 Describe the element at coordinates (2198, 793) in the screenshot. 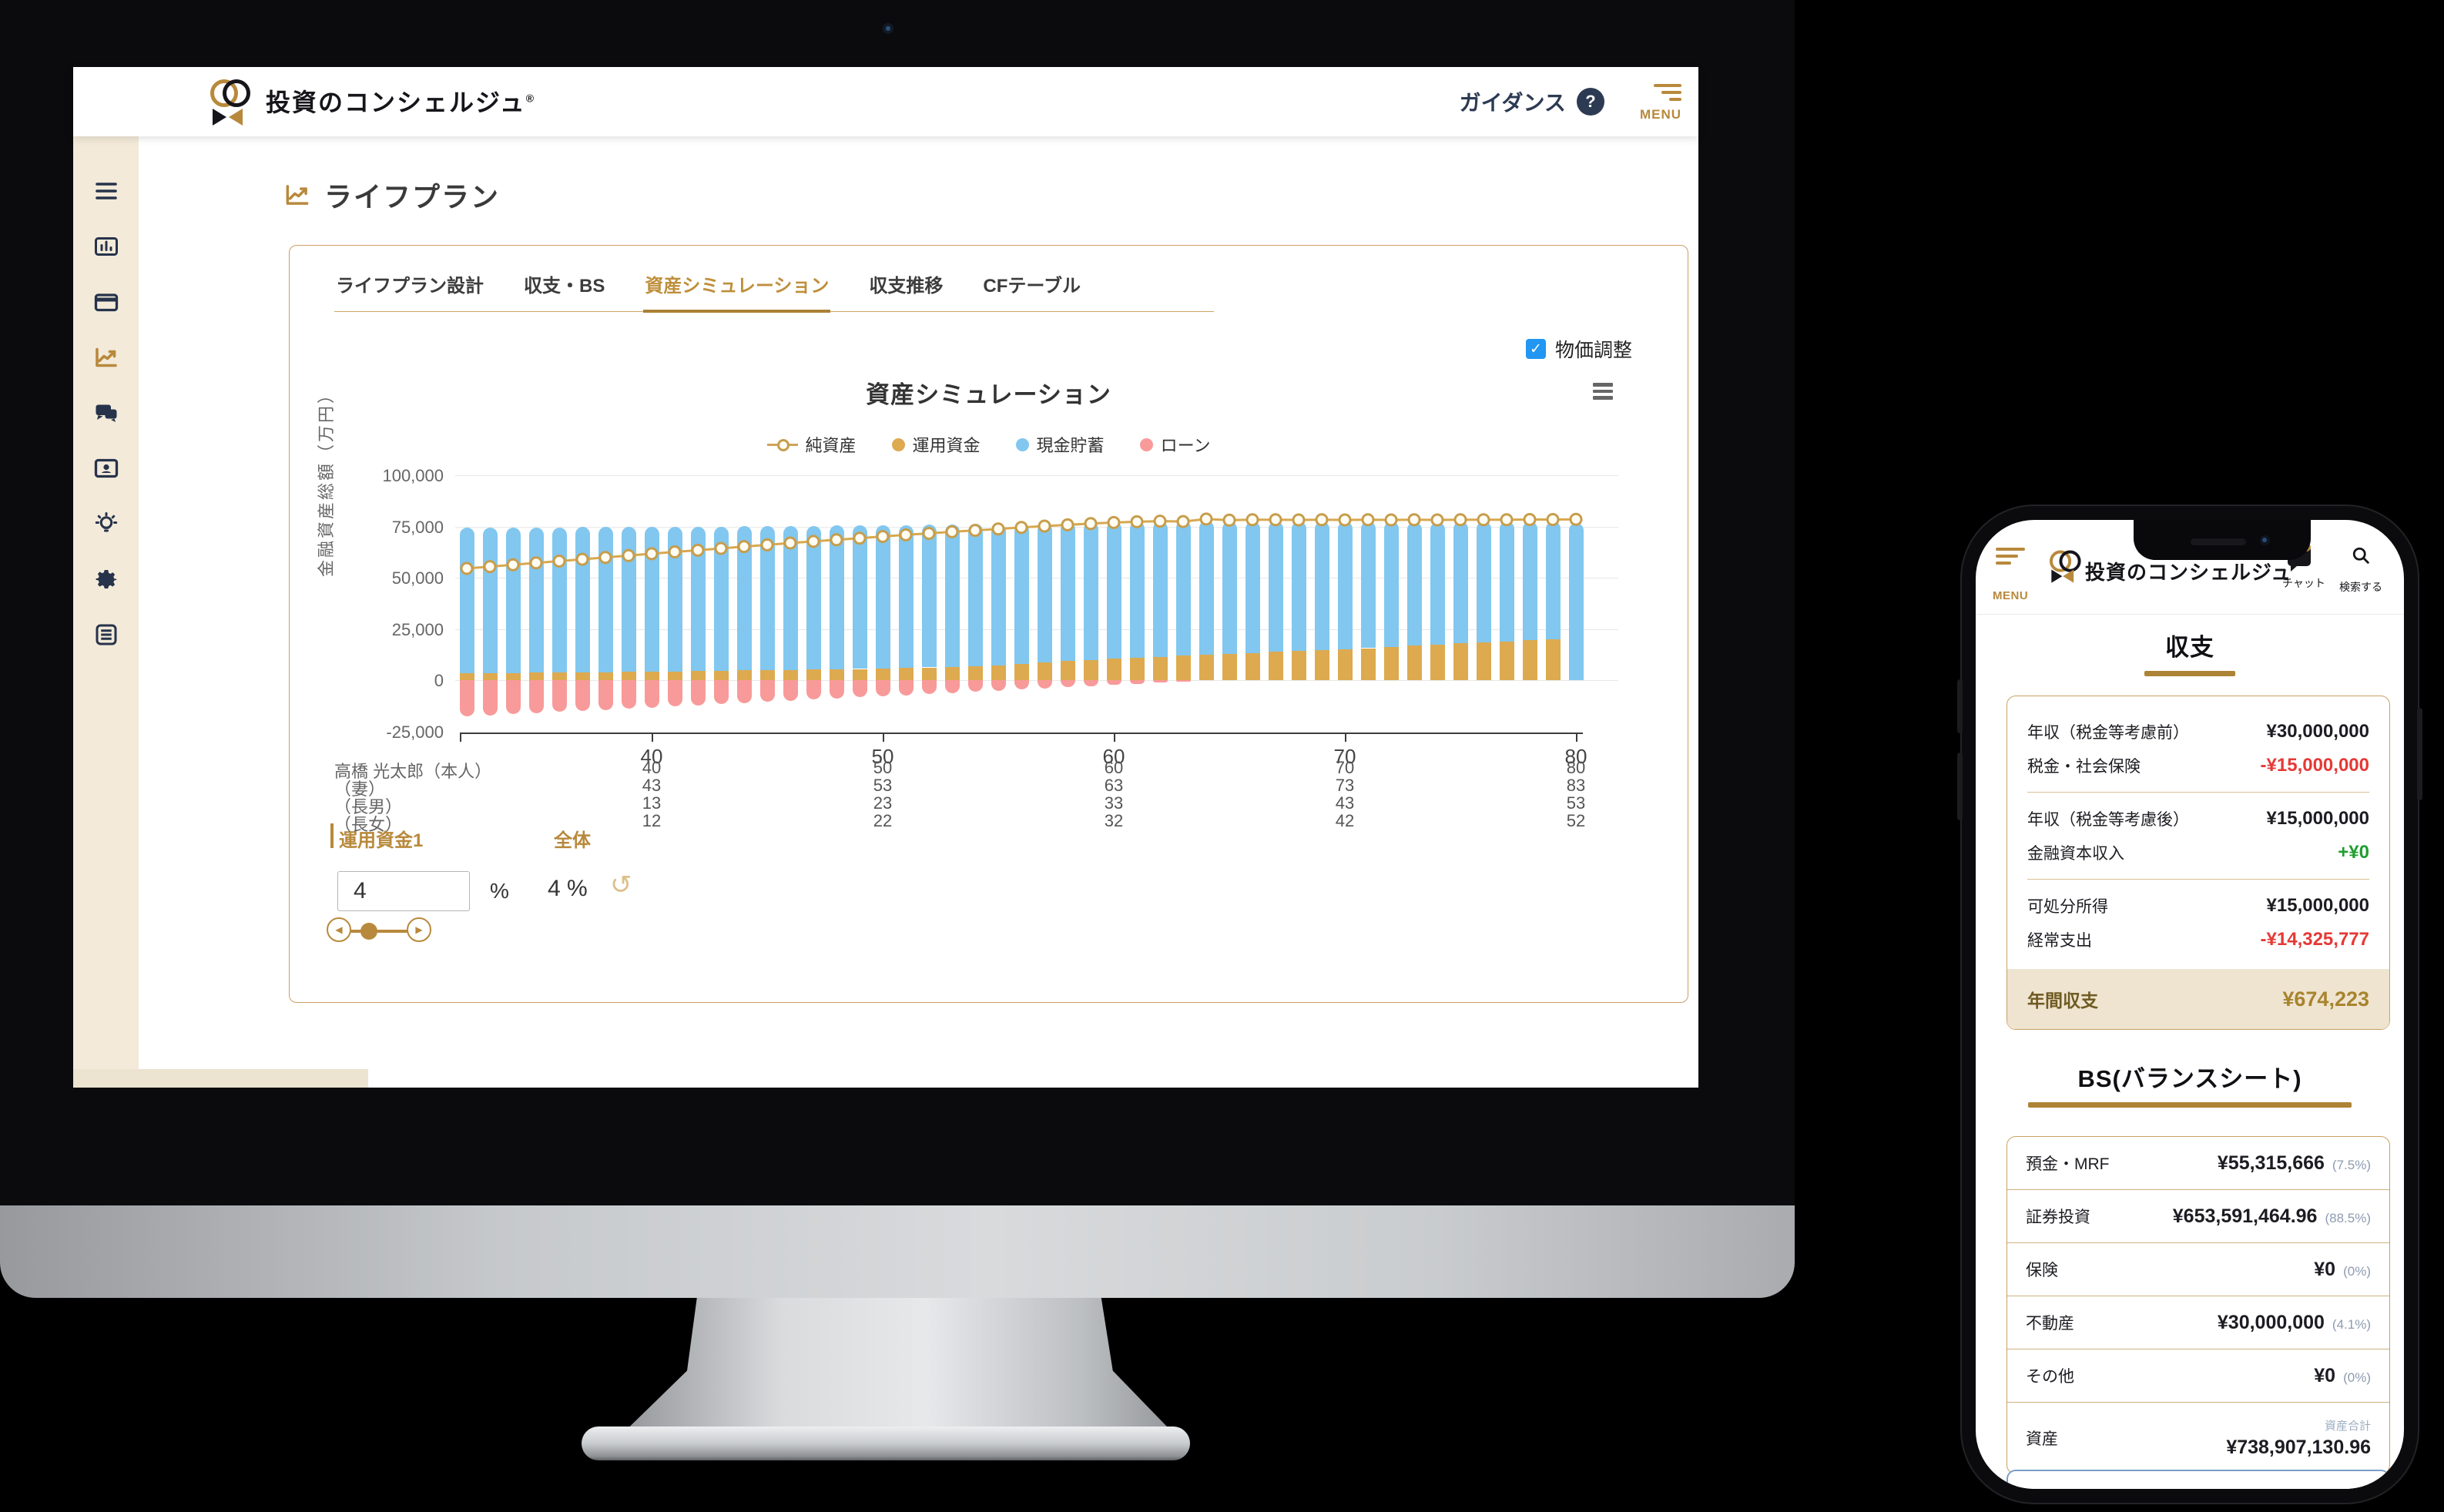

I see `income-divider` at that location.